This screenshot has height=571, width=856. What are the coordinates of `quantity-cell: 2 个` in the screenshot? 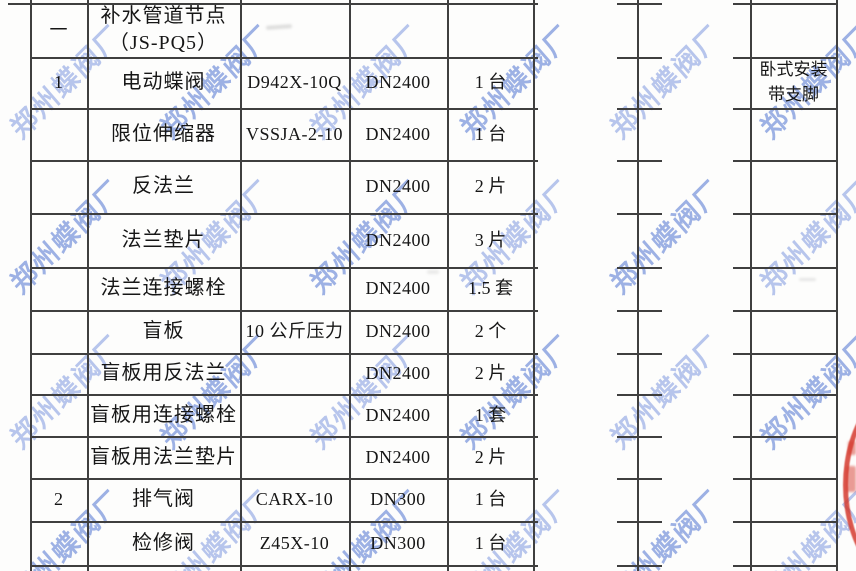 It's located at (490, 331).